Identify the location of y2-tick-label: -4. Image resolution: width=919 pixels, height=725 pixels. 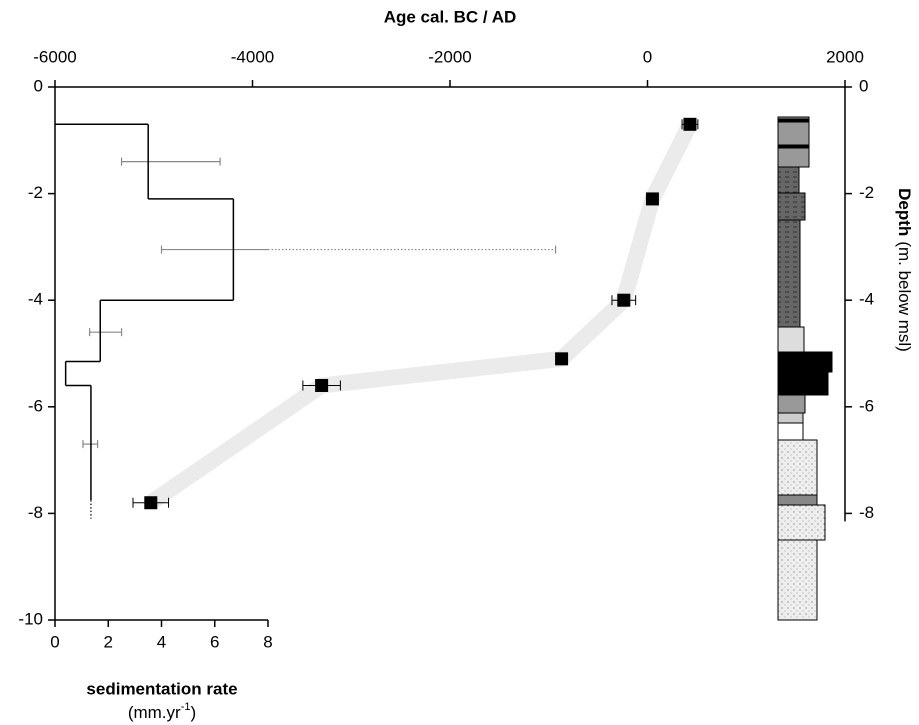
(866, 299).